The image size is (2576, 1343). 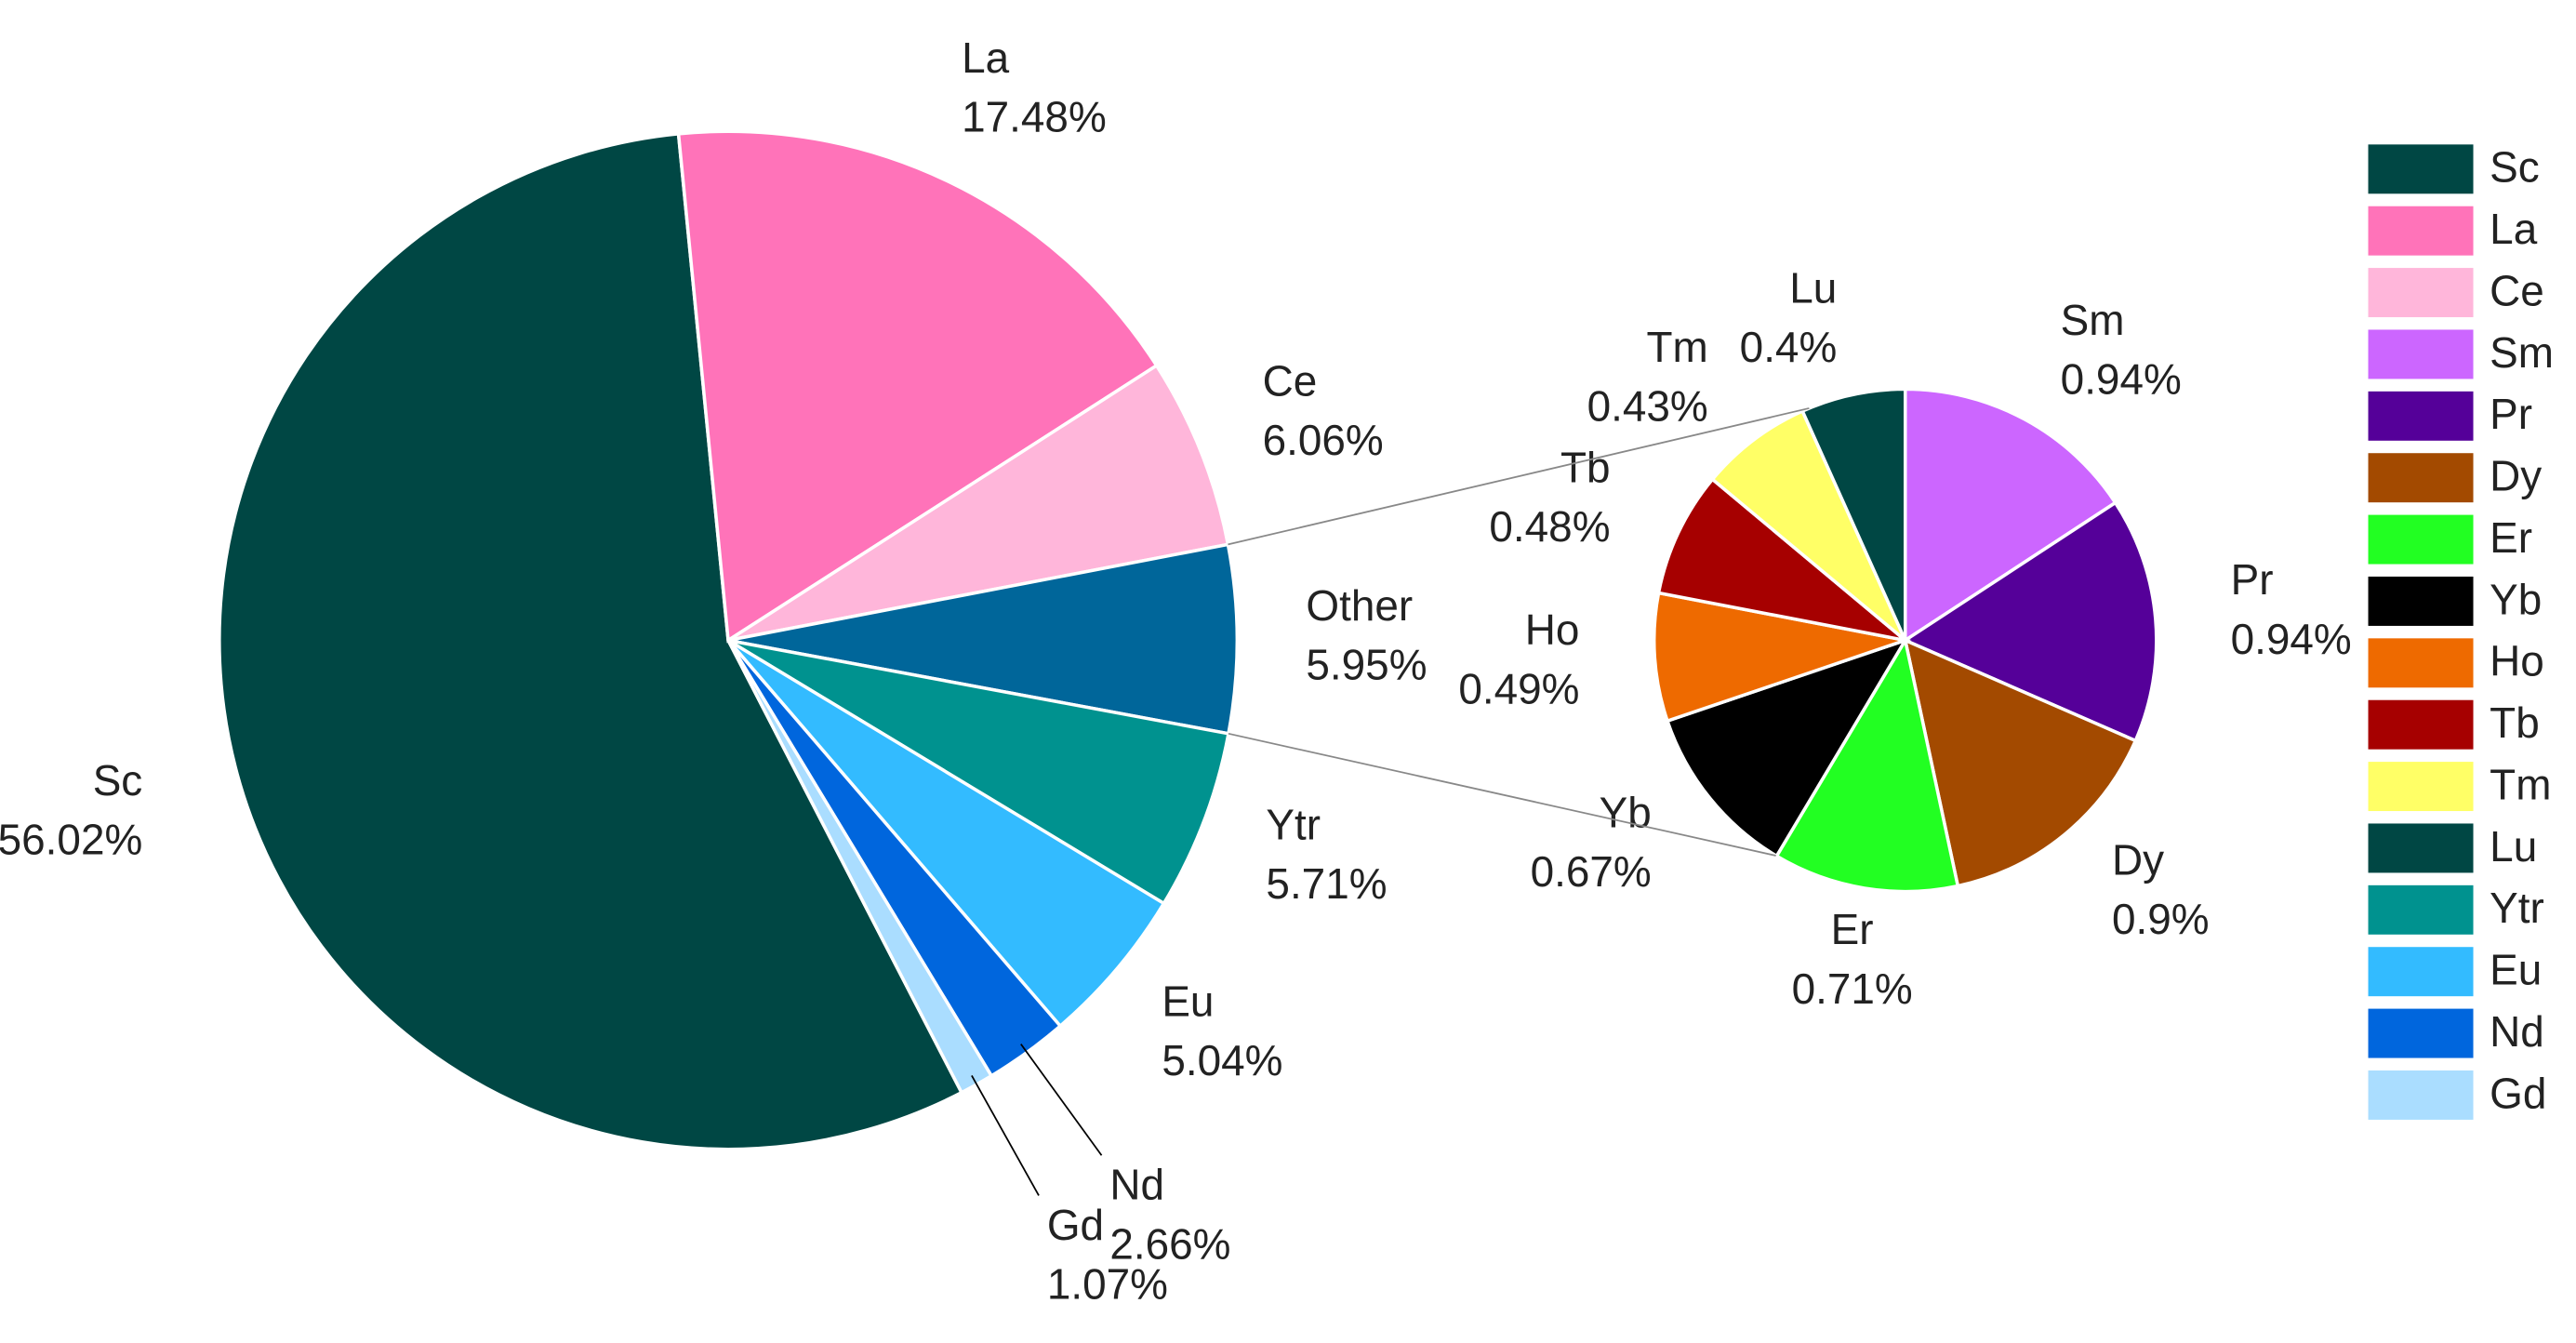 I want to click on legend-label: Dy, so click(x=2516, y=476).